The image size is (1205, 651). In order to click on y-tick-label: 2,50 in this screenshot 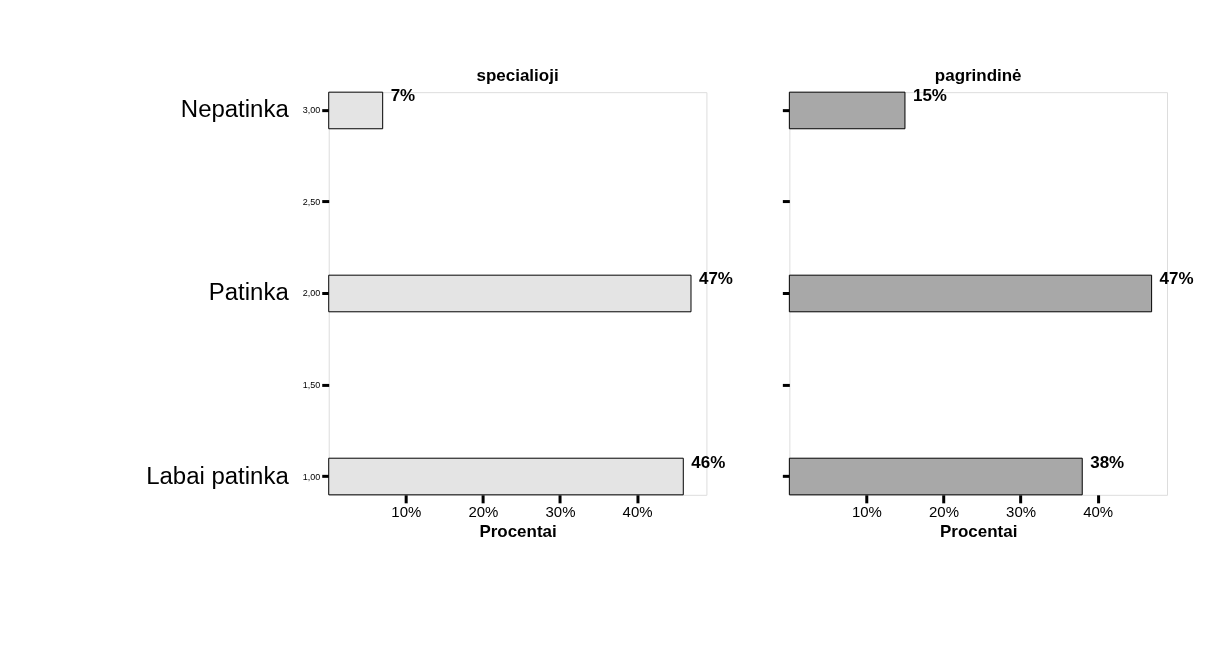, I will do `click(311, 201)`.